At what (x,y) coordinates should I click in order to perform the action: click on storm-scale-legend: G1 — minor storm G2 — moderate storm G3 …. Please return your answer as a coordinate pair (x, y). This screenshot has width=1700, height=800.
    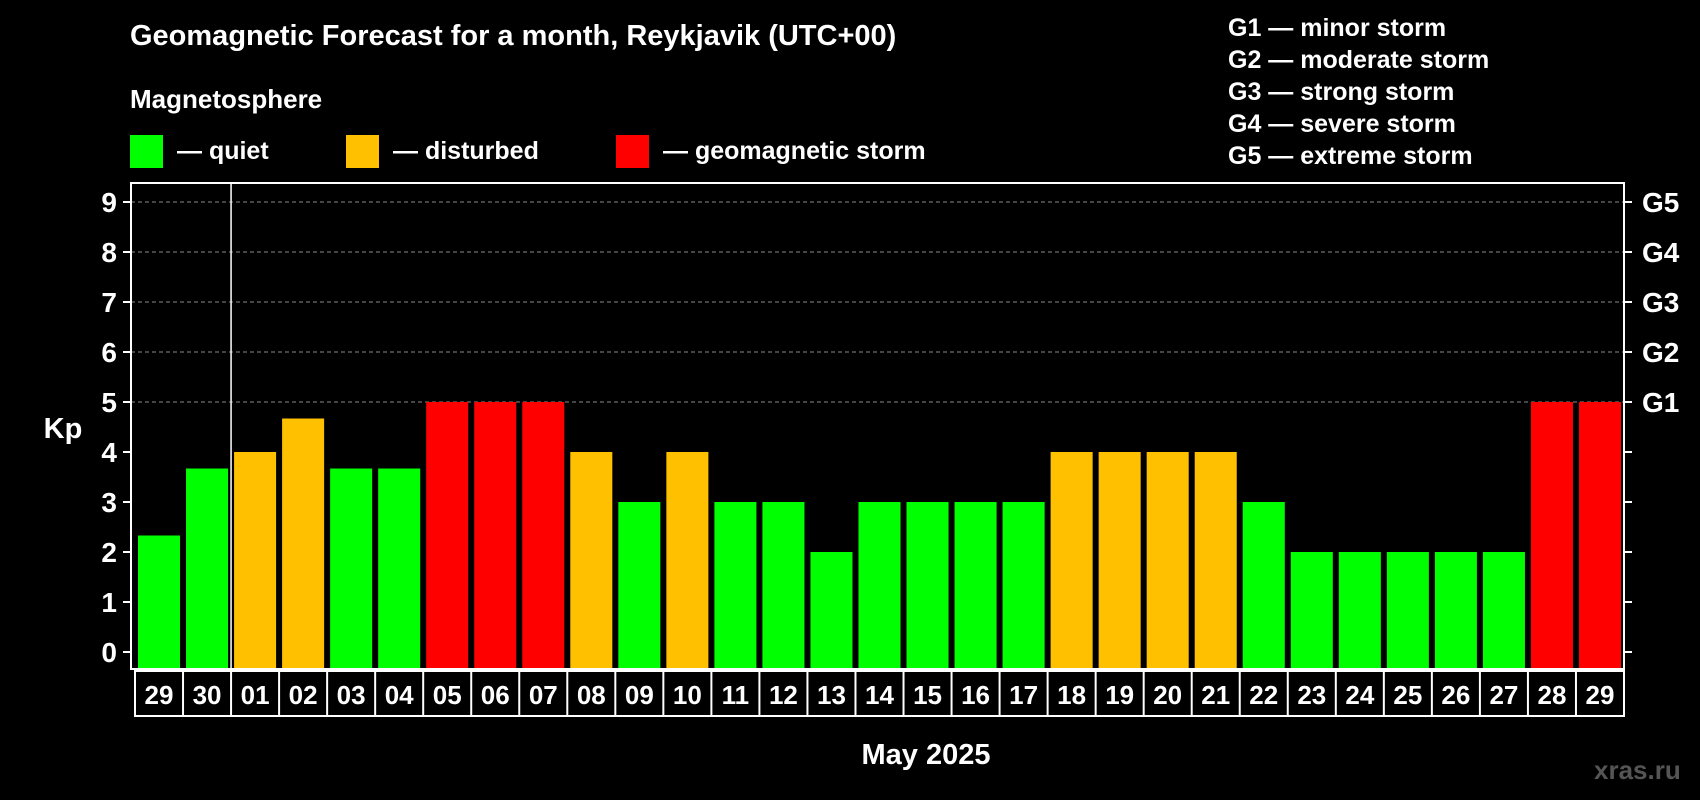
    Looking at the image, I should click on (1358, 92).